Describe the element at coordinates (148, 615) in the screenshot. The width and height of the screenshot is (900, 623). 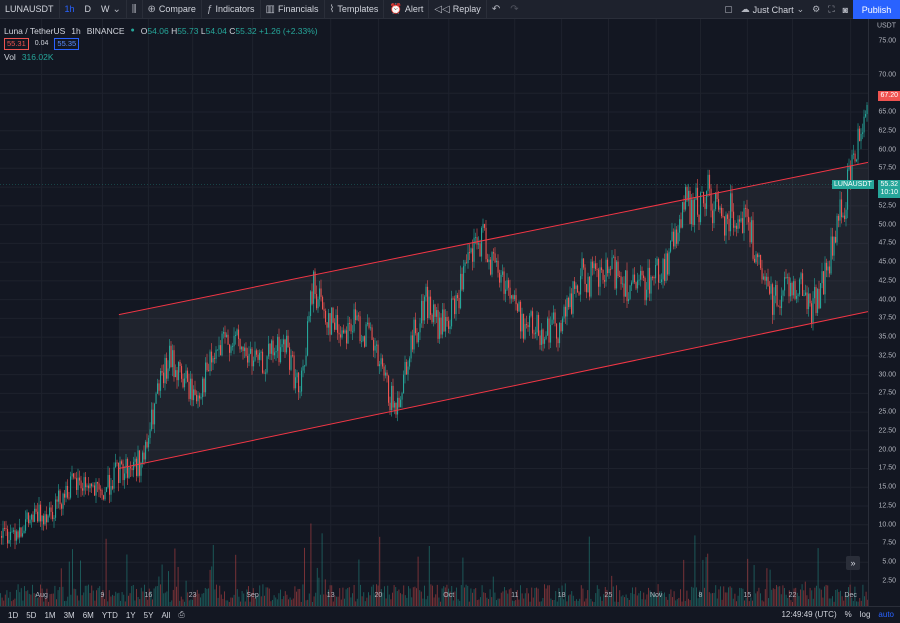
I see `range-5y: 5Y` at that location.